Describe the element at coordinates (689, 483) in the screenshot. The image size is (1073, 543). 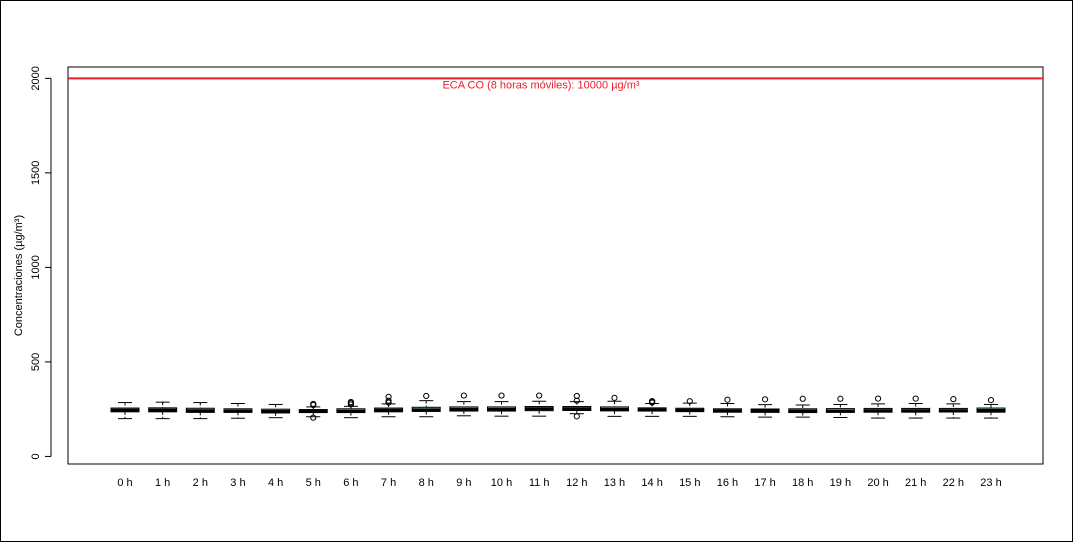
I see `x-tick-label: 15 h` at that location.